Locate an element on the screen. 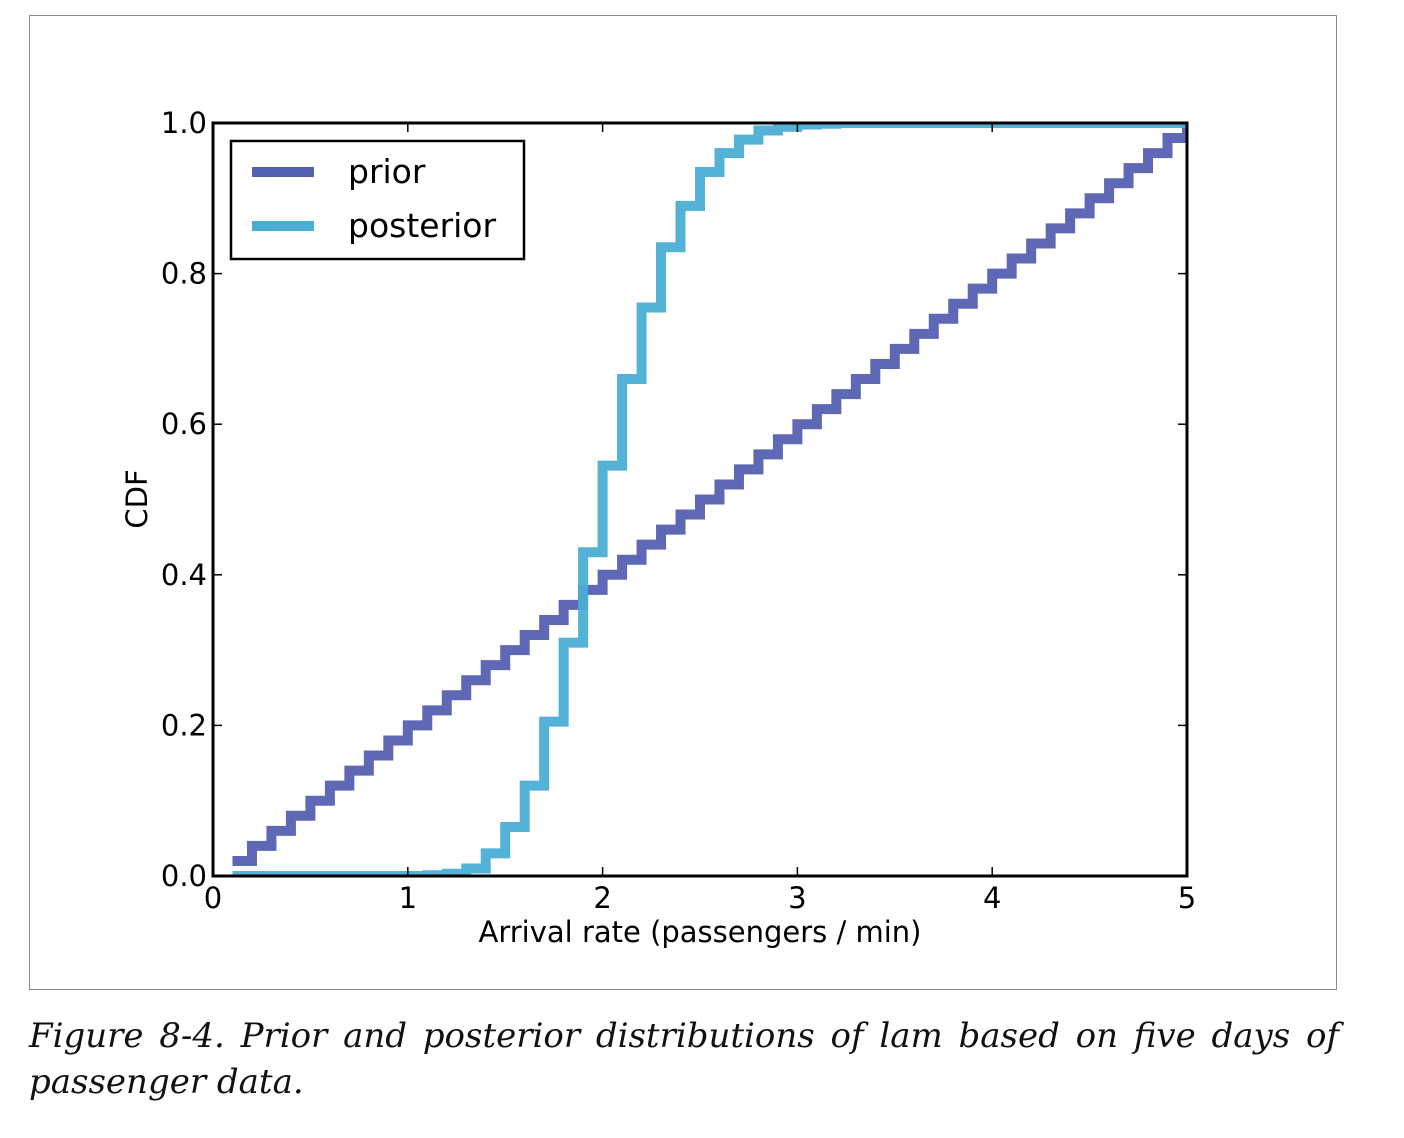 The width and height of the screenshot is (1404, 1138). y-tick-label: 1.0 is located at coordinates (184, 123).